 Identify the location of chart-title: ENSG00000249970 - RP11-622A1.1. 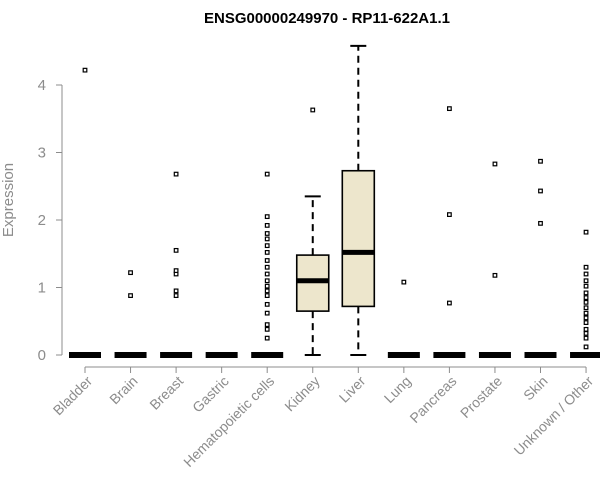
(327, 18).